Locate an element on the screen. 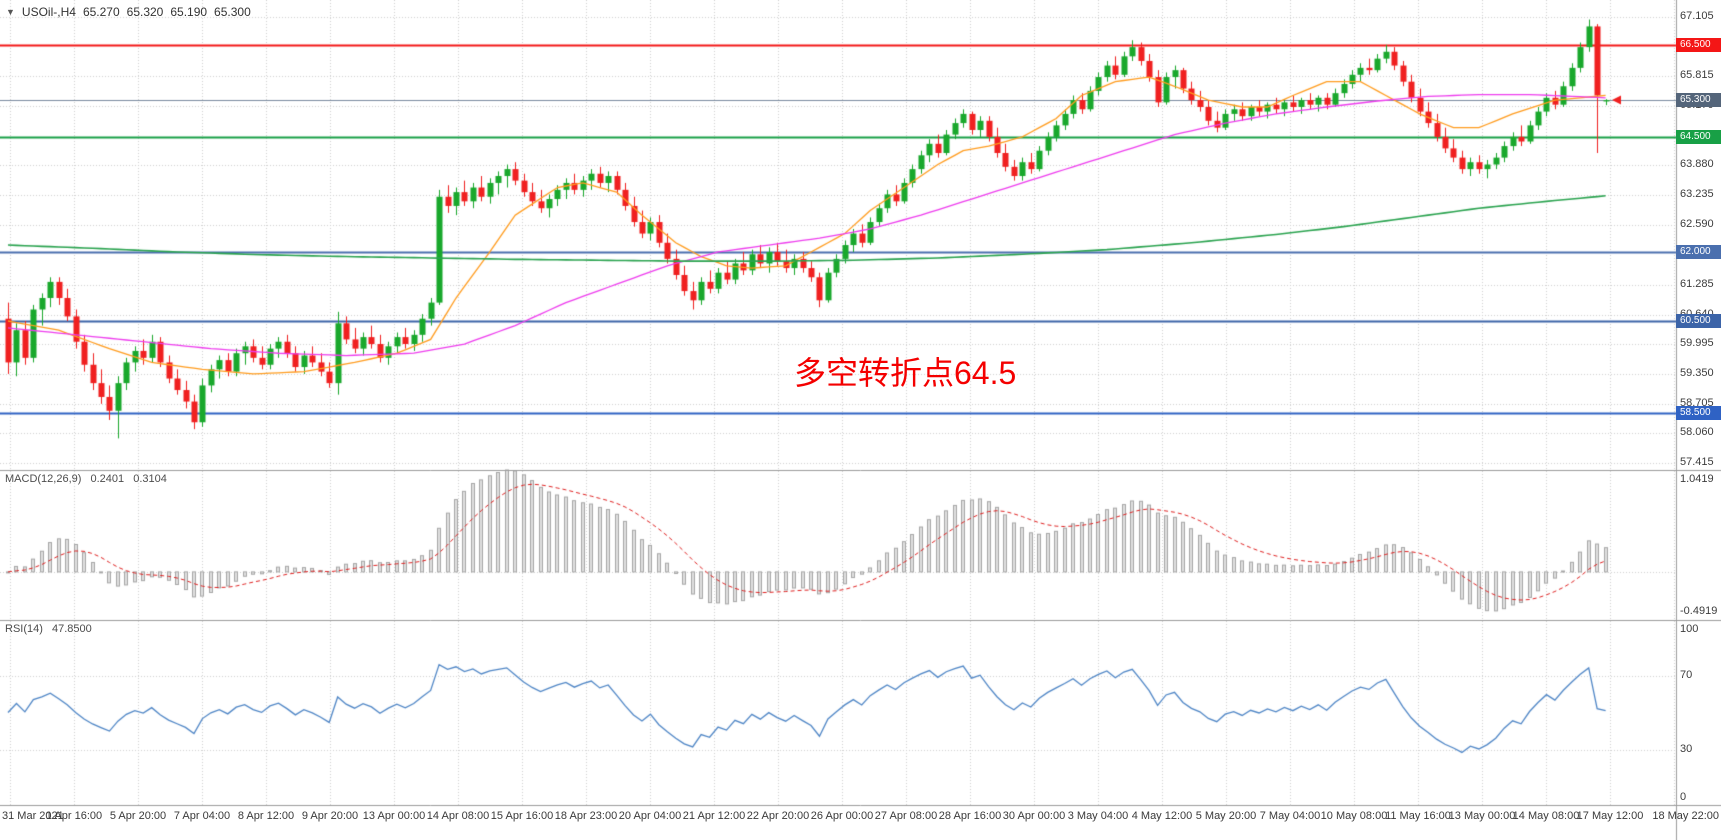 Image resolution: width=1721 pixels, height=840 pixels. ohlc-open-value: 65.270 is located at coordinates (101, 12).